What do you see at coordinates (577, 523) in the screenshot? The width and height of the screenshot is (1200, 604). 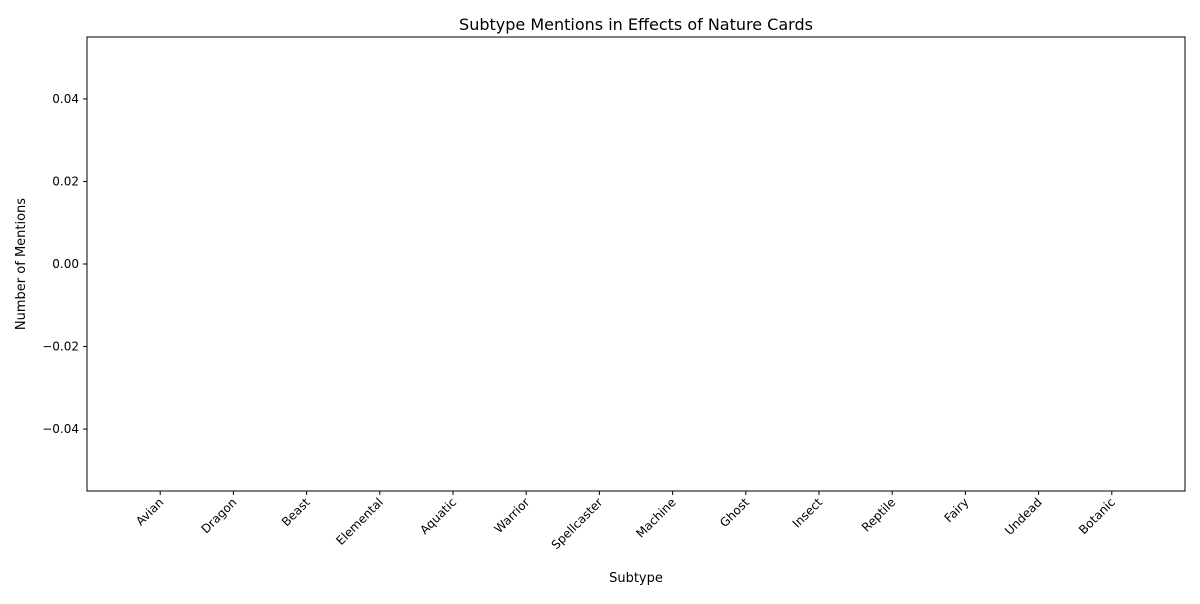 I see `x-tick-label-spellcaster: Spellcaster` at bounding box center [577, 523].